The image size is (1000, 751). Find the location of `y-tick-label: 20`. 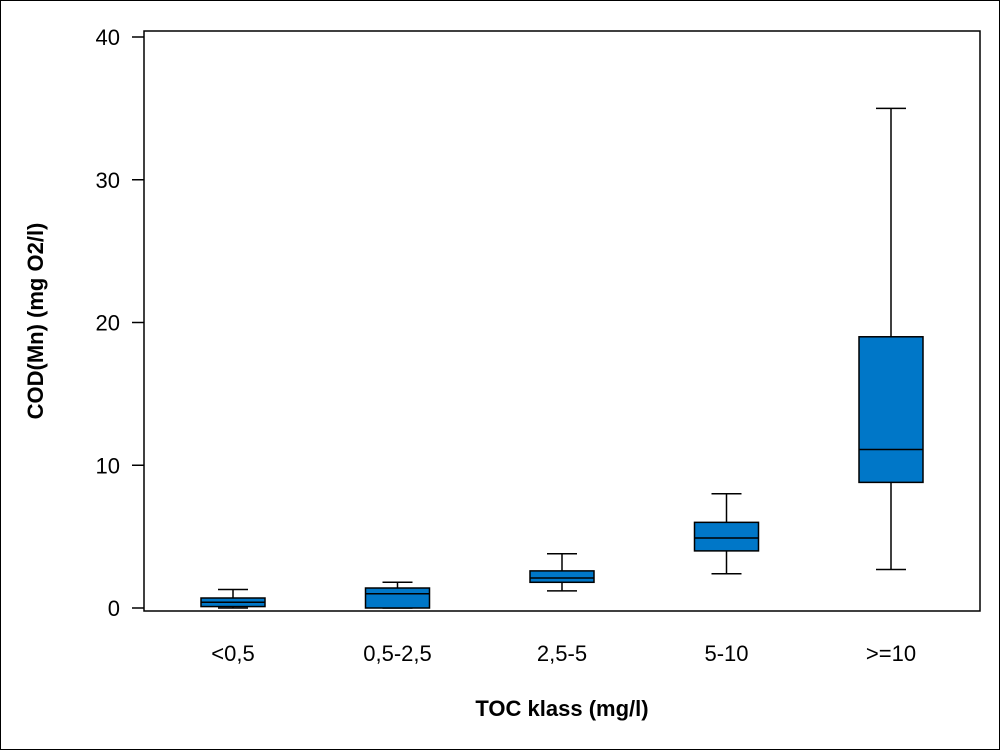

y-tick-label: 20 is located at coordinates (108, 323).